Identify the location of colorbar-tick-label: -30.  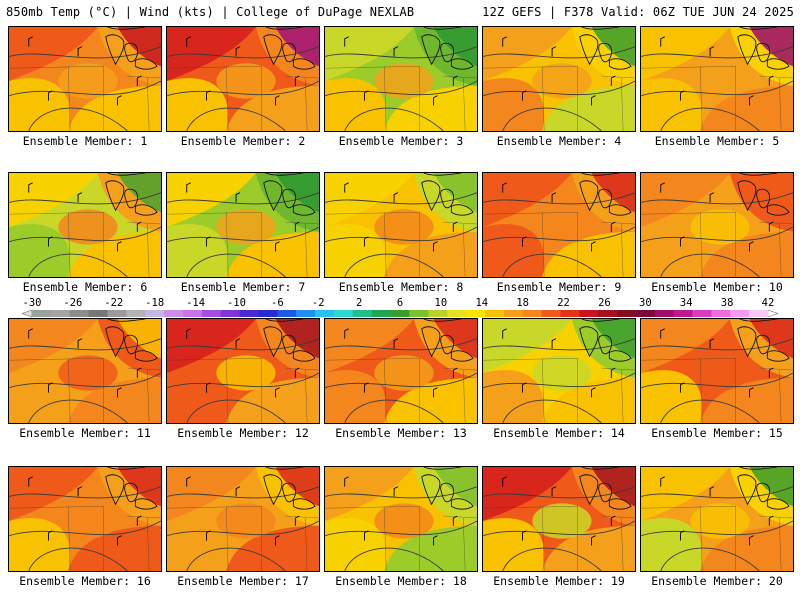
(32, 303).